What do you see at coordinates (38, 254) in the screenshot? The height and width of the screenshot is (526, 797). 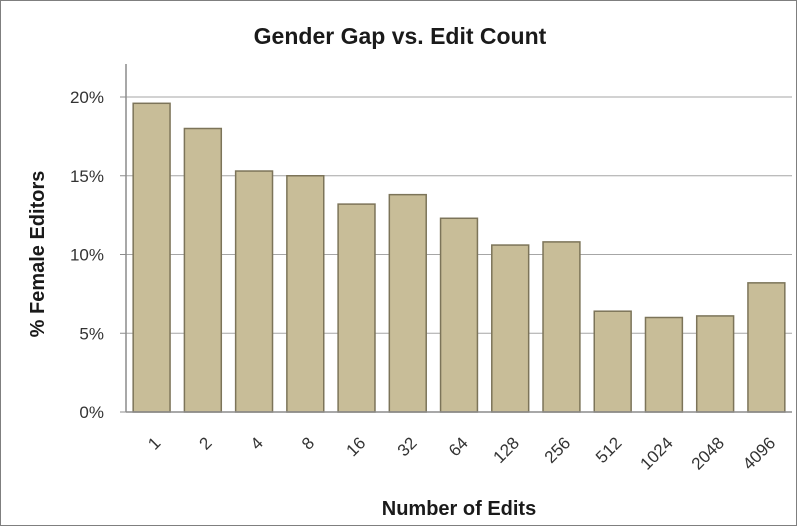 I see `y-axis-label: % Female Editors` at bounding box center [38, 254].